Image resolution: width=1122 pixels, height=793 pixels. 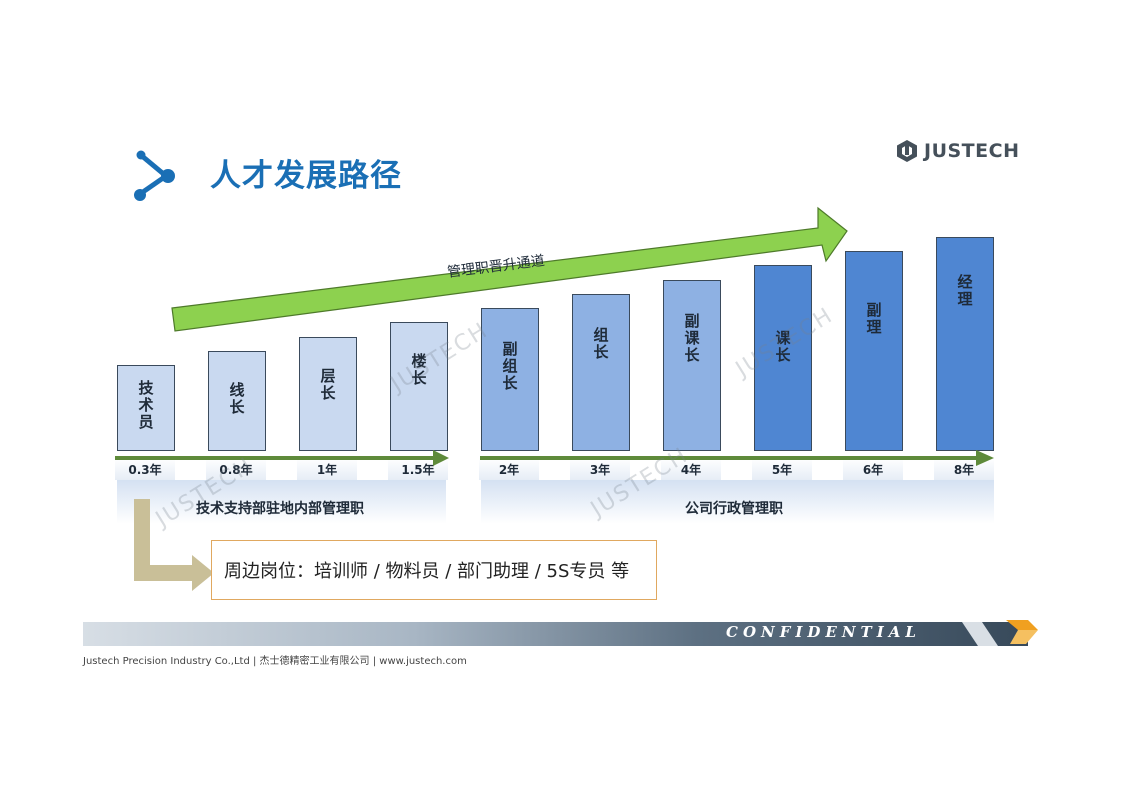 I want to click on level-label: 课长, so click(x=782, y=347).